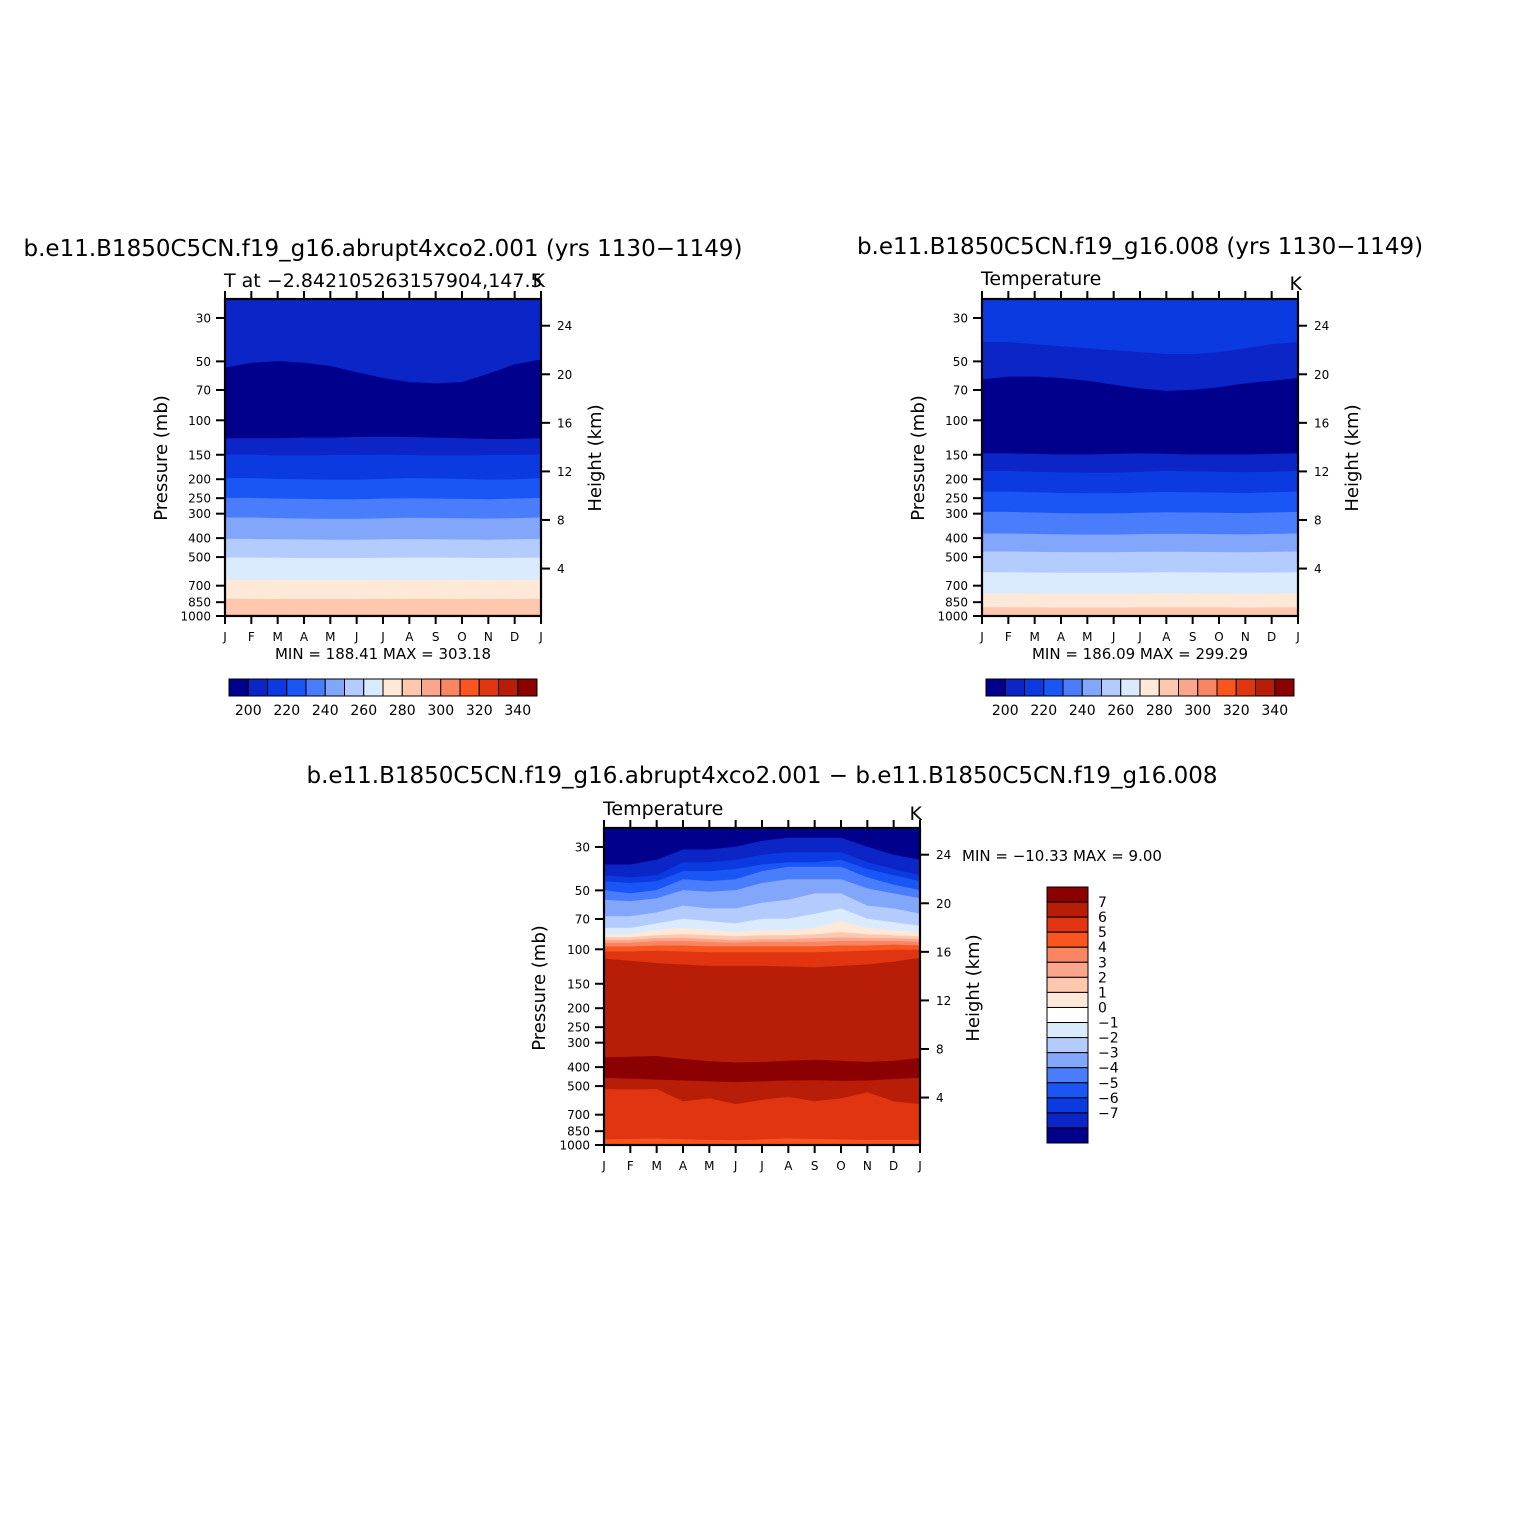 The width and height of the screenshot is (1524, 1524). What do you see at coordinates (1197, 711) in the screenshot?
I see `colorbar-label: 300` at bounding box center [1197, 711].